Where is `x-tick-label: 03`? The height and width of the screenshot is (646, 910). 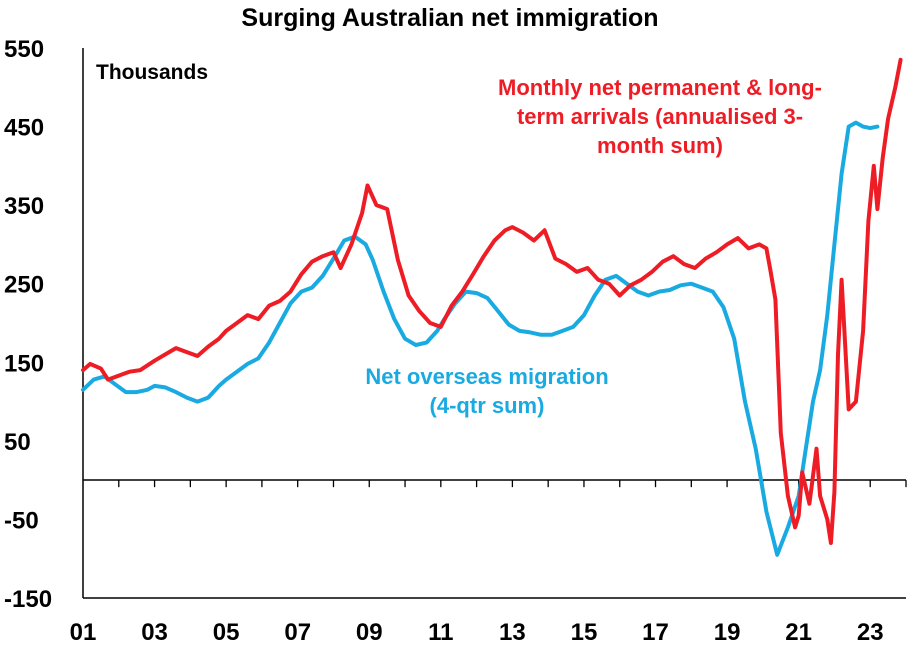 x-tick-label: 03 is located at coordinates (154, 632).